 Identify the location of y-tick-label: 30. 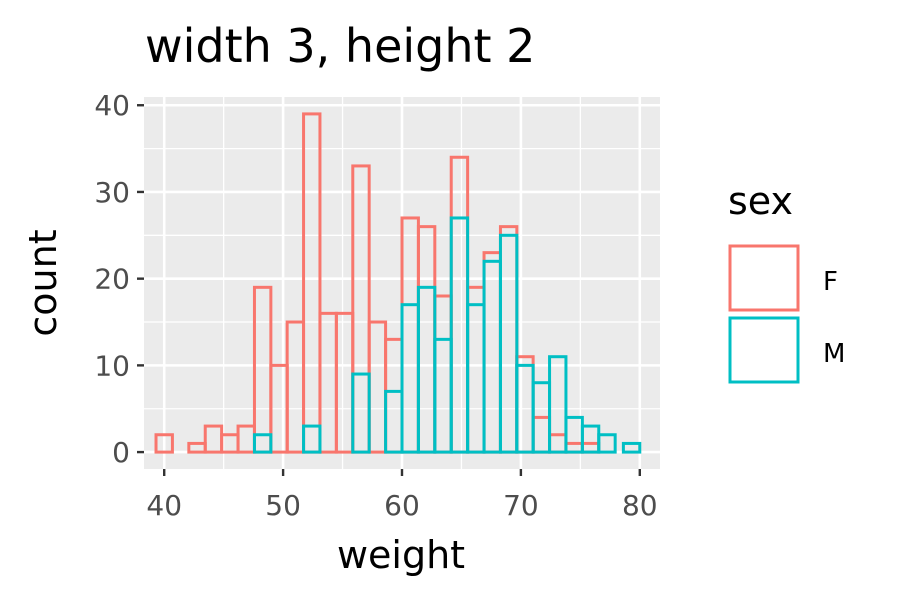
(112, 192).